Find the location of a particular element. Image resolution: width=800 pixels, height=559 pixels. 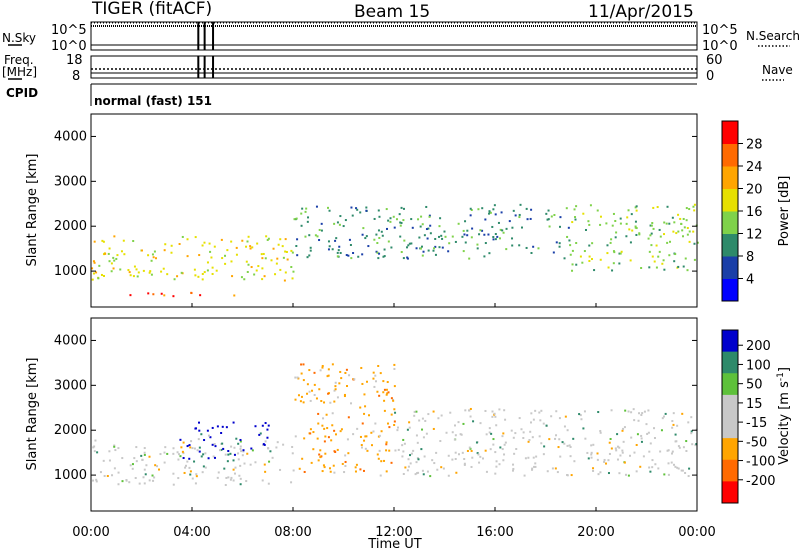

velocity-colorbar-tick-label: -100 is located at coordinates (761, 462).